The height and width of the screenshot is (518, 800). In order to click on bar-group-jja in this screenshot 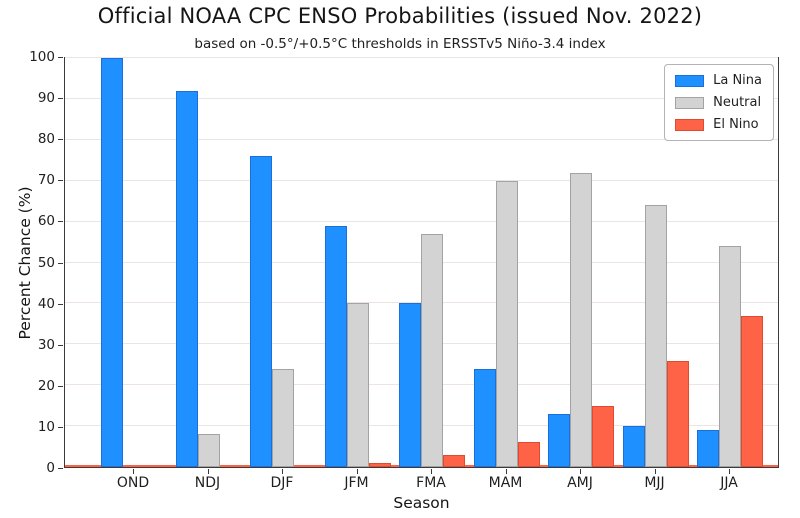, I will do `click(730, 262)`.